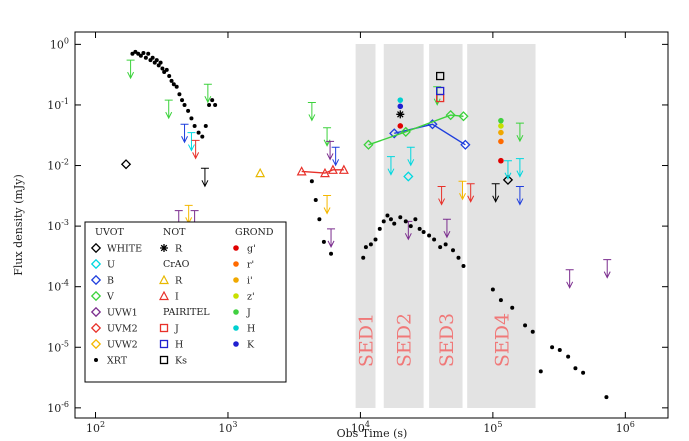  Describe the element at coordinates (186, 312) in the screenshot. I see `legend-group-title: PAIRITEL` at that location.